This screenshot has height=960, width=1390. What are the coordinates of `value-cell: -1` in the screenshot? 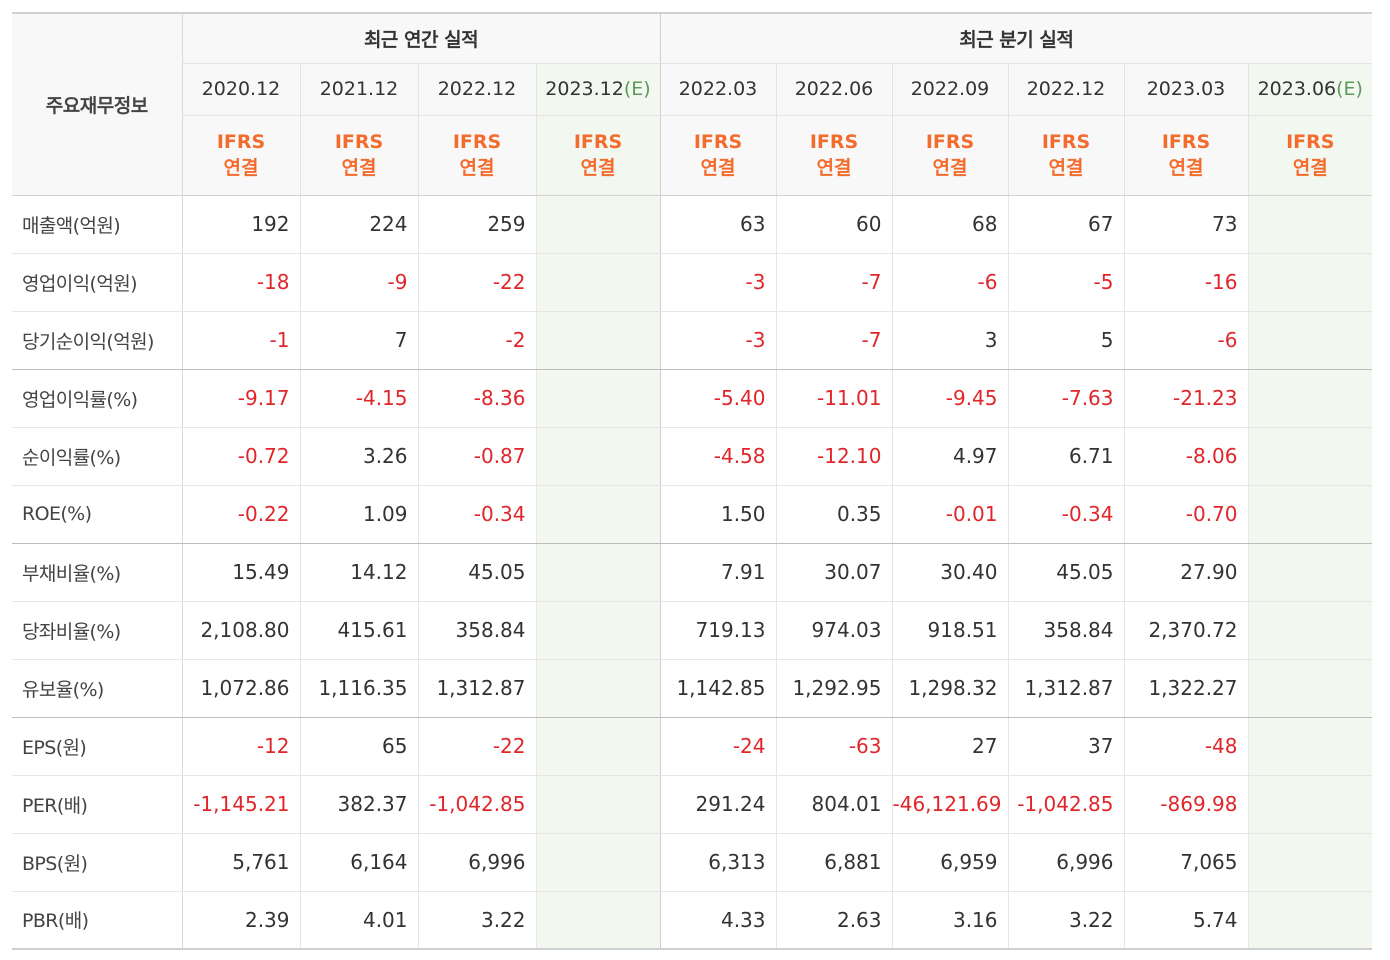 It's located at (240, 340).